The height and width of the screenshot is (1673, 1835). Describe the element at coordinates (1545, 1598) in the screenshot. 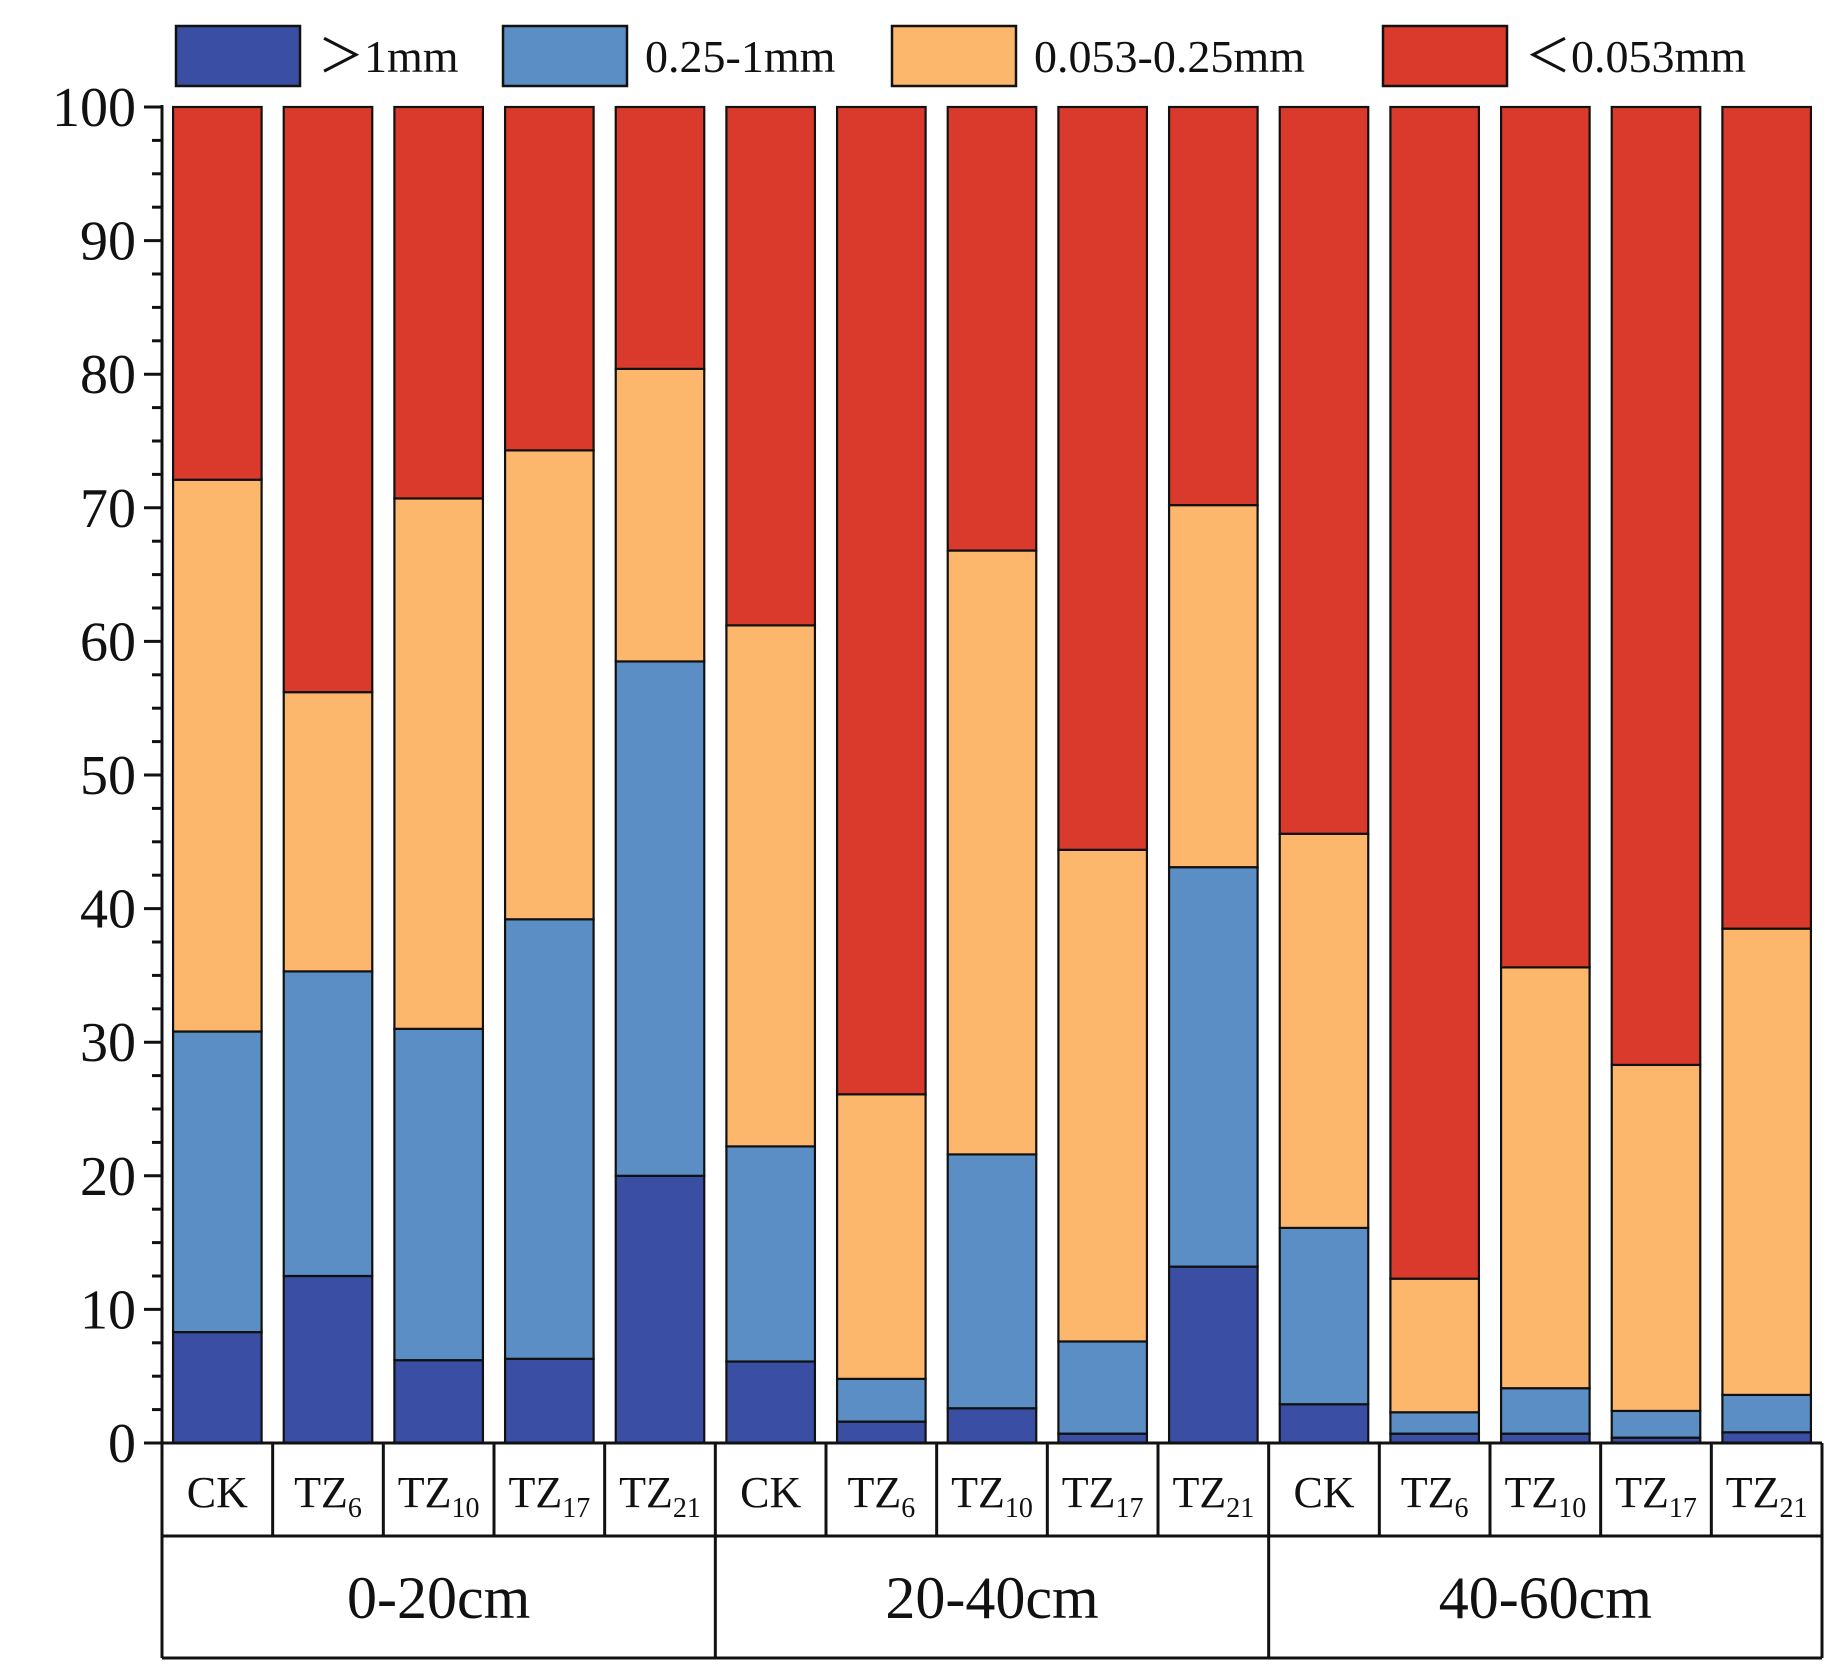

I see `group-label: 40-60cm` at that location.